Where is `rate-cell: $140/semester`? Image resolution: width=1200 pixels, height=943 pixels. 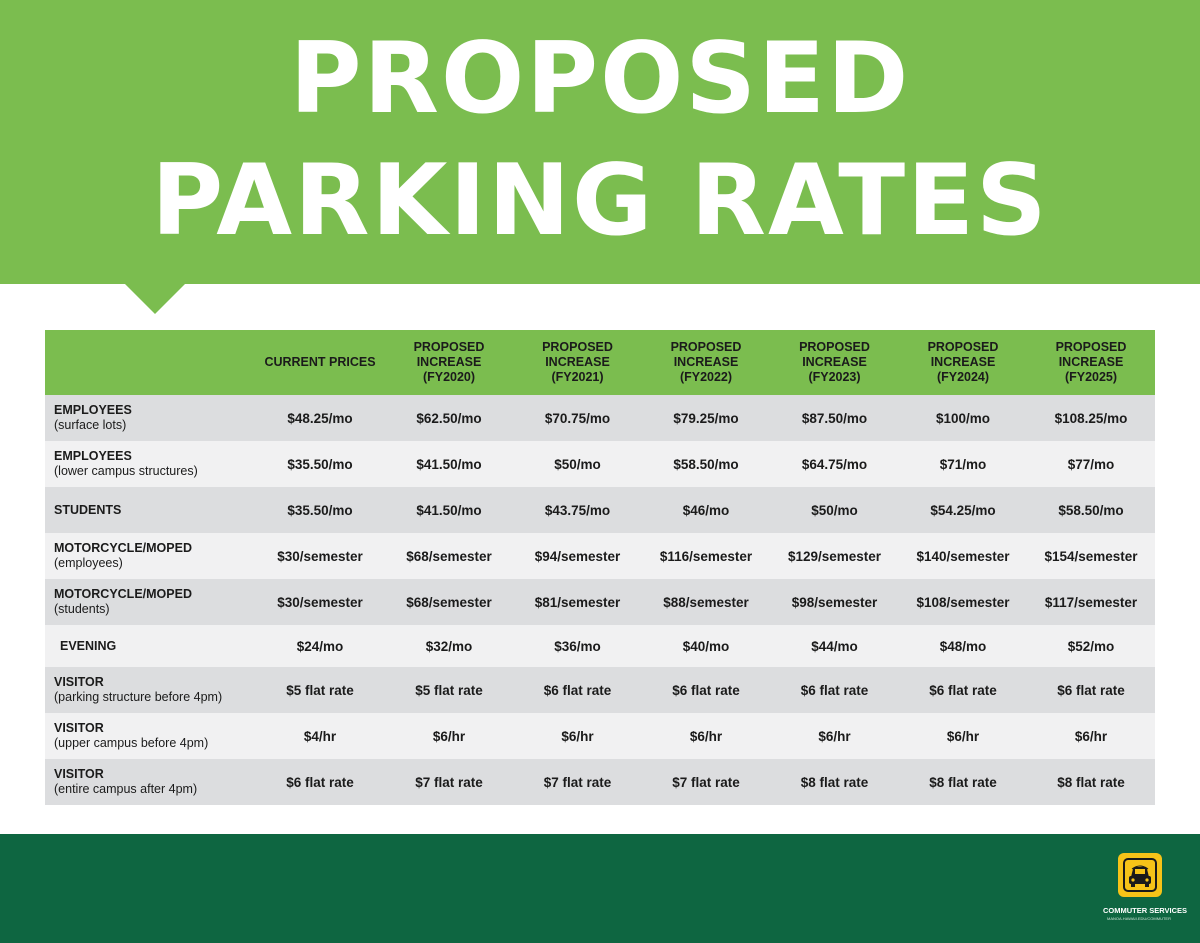 rate-cell: $140/semester is located at coordinates (963, 556).